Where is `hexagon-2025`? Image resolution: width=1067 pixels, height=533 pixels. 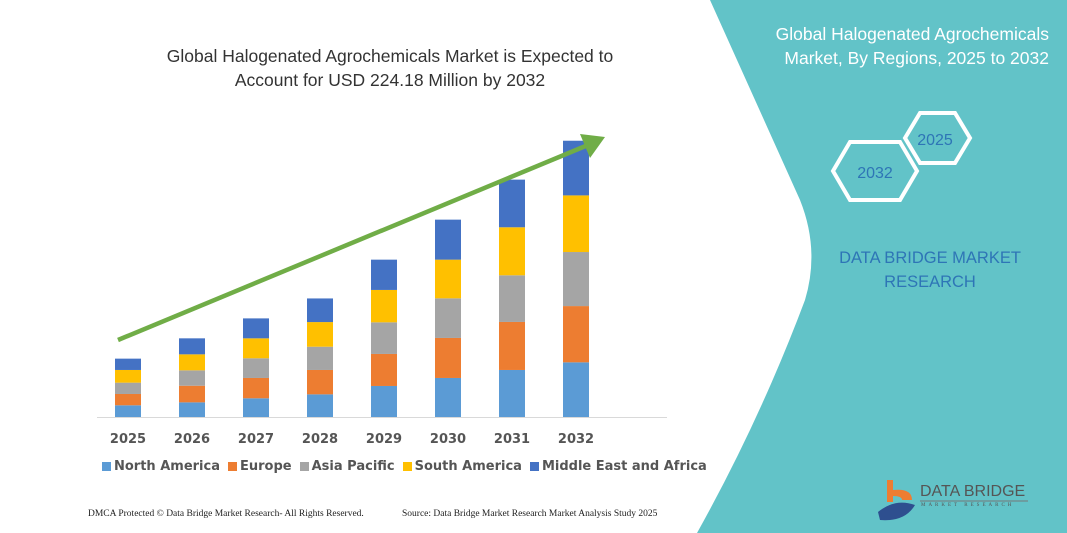
hexagon-2025 is located at coordinates (937, 138).